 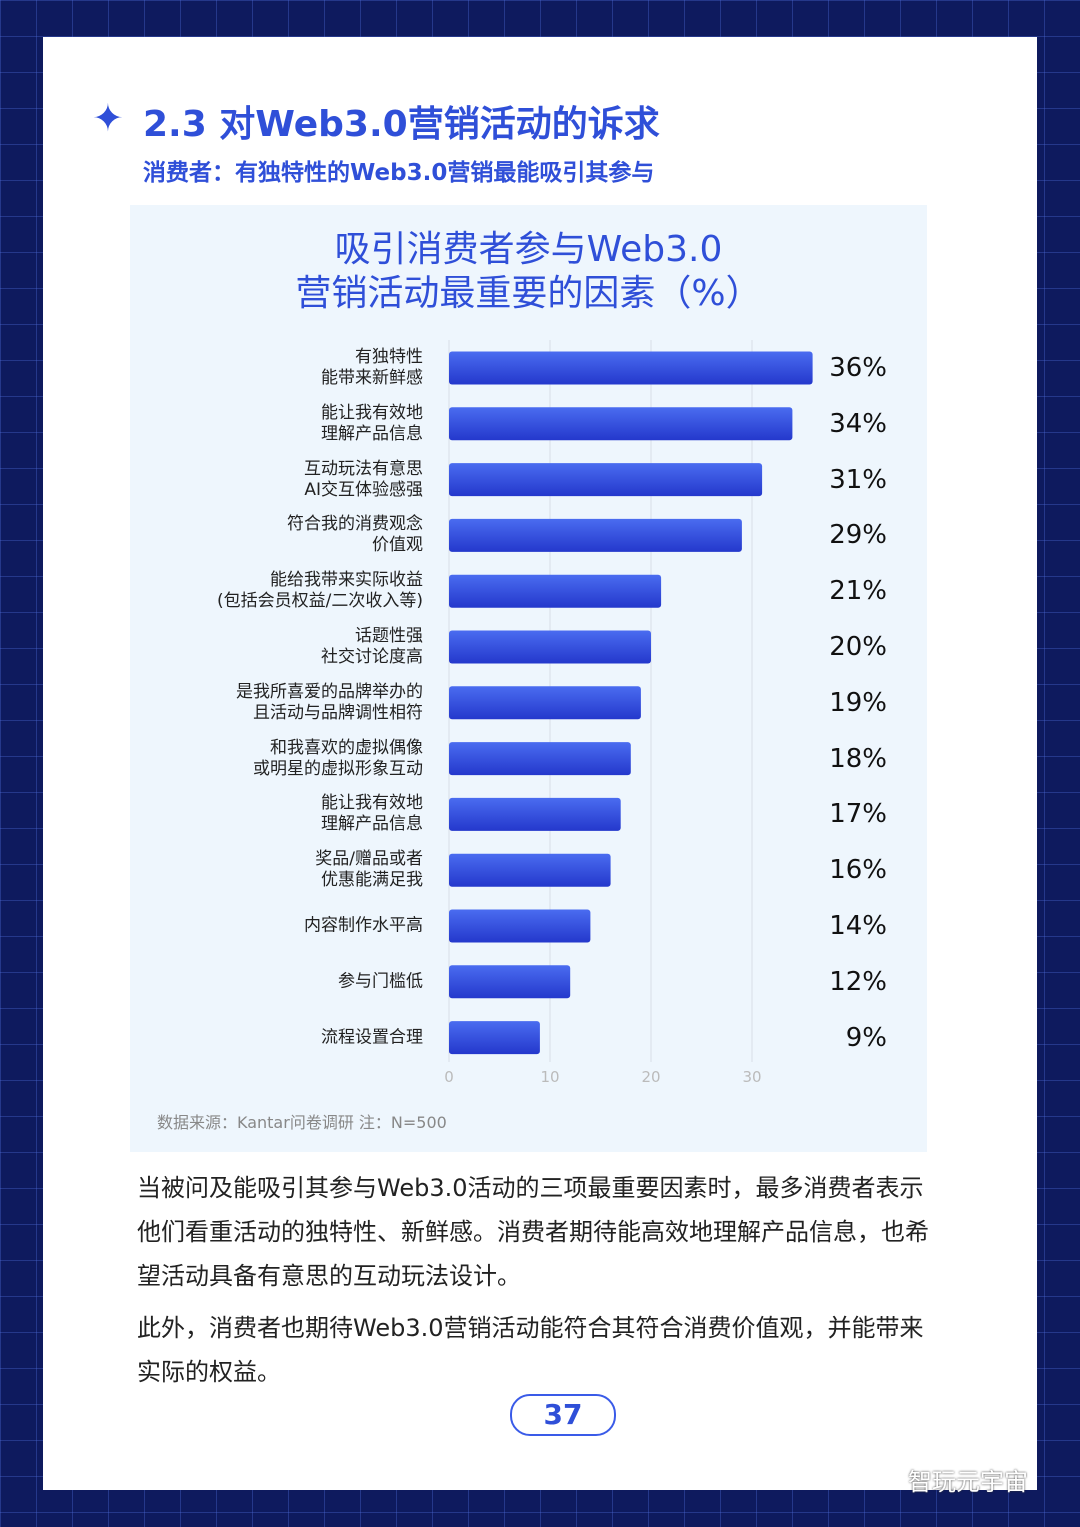 I want to click on category-label: 互动玩法有意思 AI交互体验感强, so click(x=363, y=479).